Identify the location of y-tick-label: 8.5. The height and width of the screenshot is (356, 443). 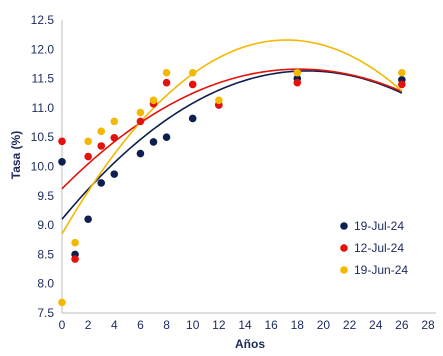
(45, 254).